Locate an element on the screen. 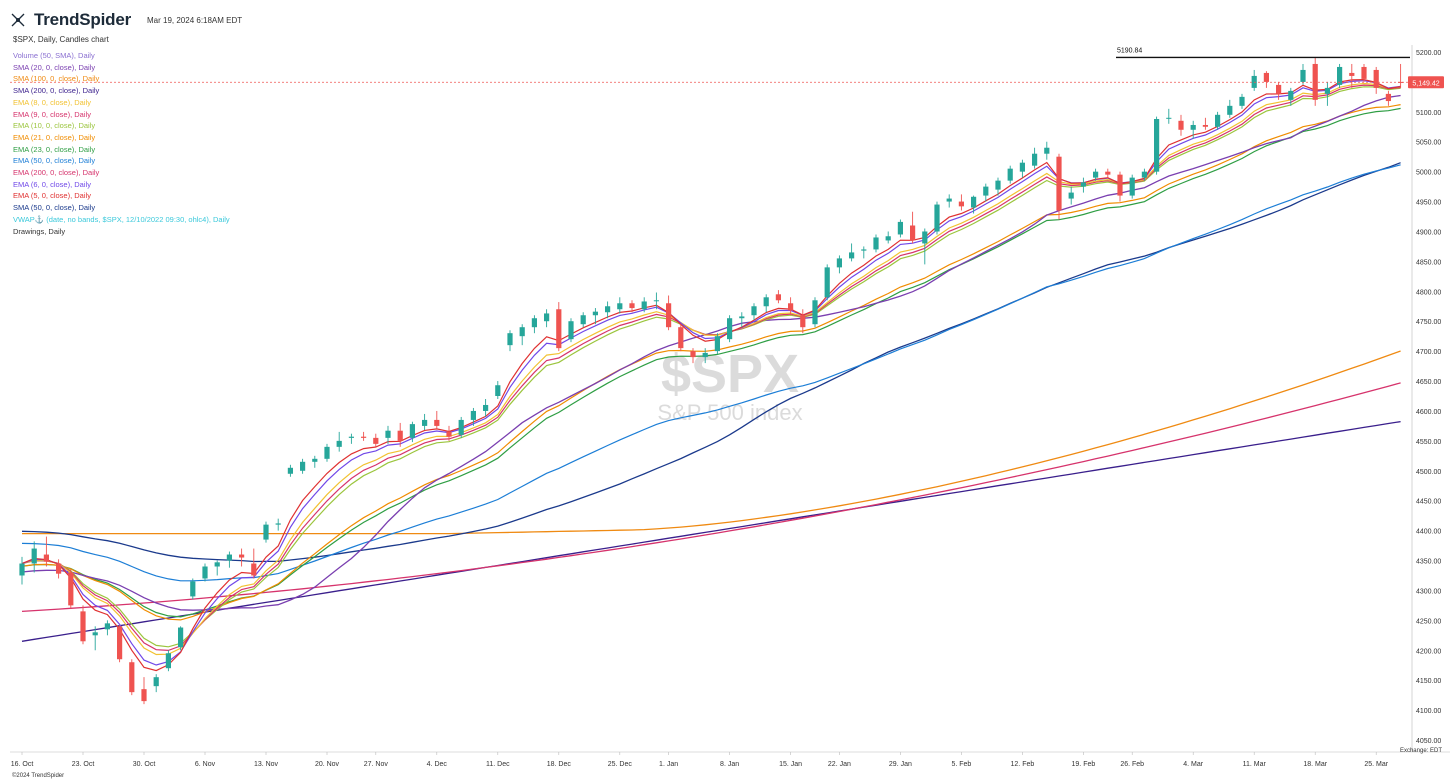  legend-item: EMA (200, 0, close), Daily is located at coordinates (56, 173).